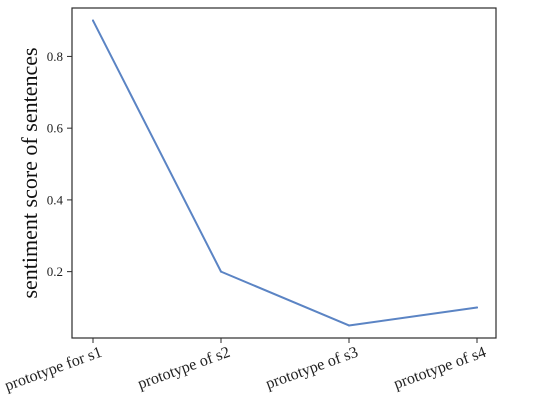 The image size is (541, 417). What do you see at coordinates (55, 199) in the screenshot?
I see `y-tick-label: 0.4` at bounding box center [55, 199].